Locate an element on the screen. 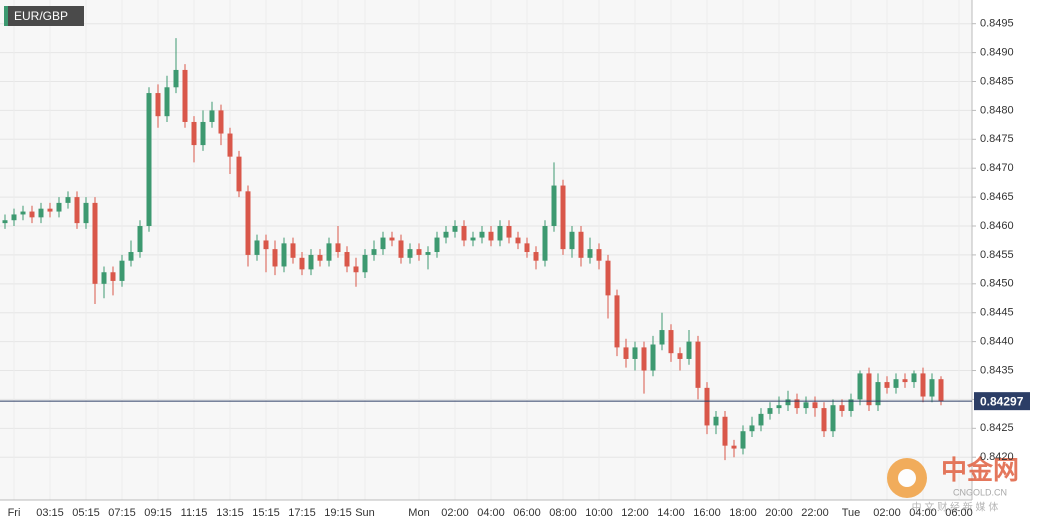 This screenshot has width=1043, height=526. x-tick-label: 11:15 is located at coordinates (194, 513).